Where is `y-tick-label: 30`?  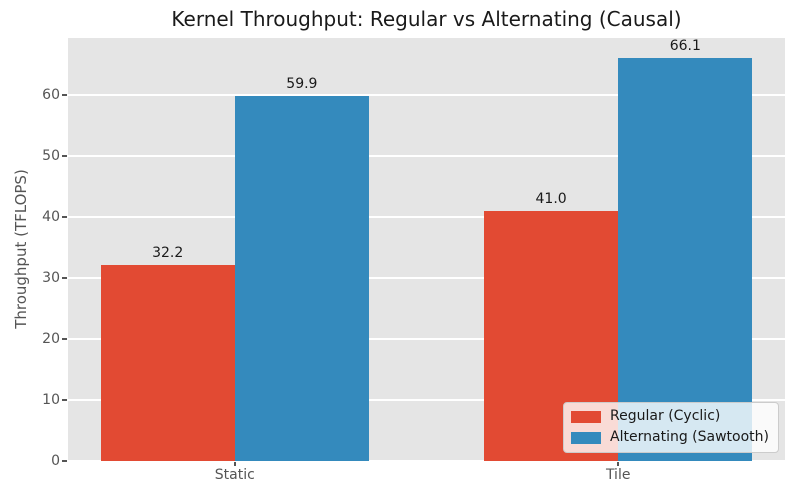 y-tick-label: 30 is located at coordinates (51, 278).